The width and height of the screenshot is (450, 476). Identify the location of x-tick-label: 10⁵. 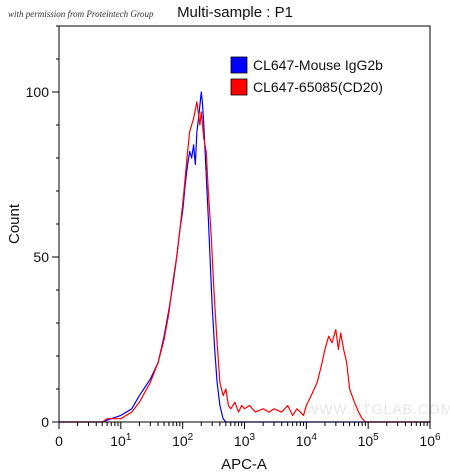
(369, 440).